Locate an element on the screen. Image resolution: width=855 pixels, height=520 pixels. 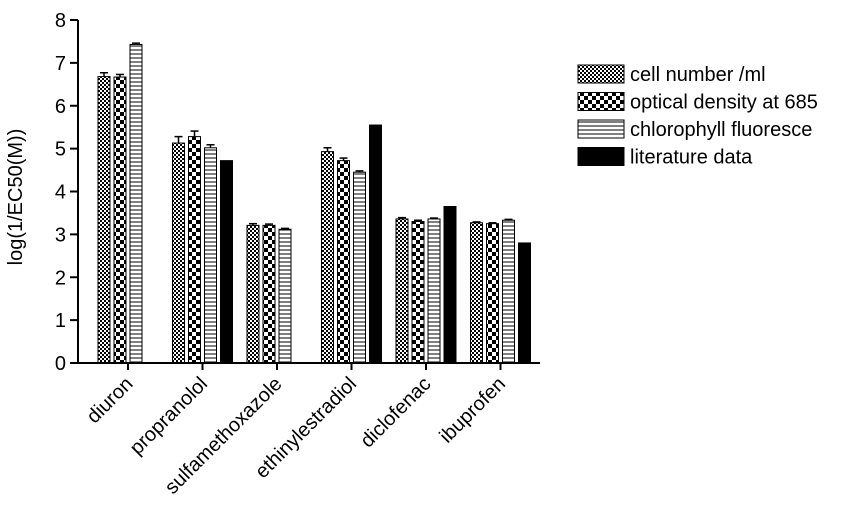
y-tick-label: 3 is located at coordinates (60, 235).